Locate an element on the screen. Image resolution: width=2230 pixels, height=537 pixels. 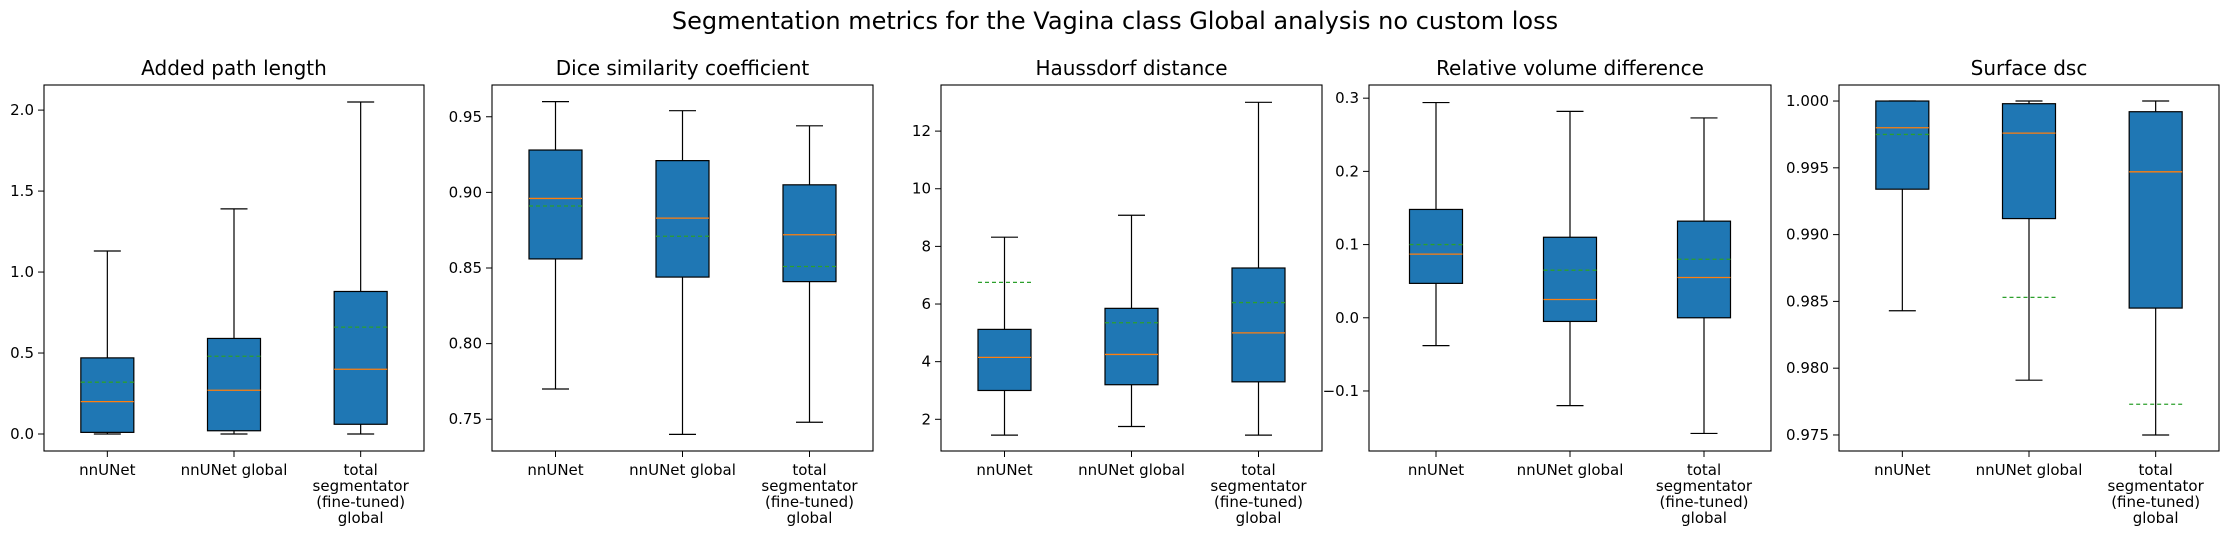
y-tick-label: 0.985 is located at coordinates (1807, 301).